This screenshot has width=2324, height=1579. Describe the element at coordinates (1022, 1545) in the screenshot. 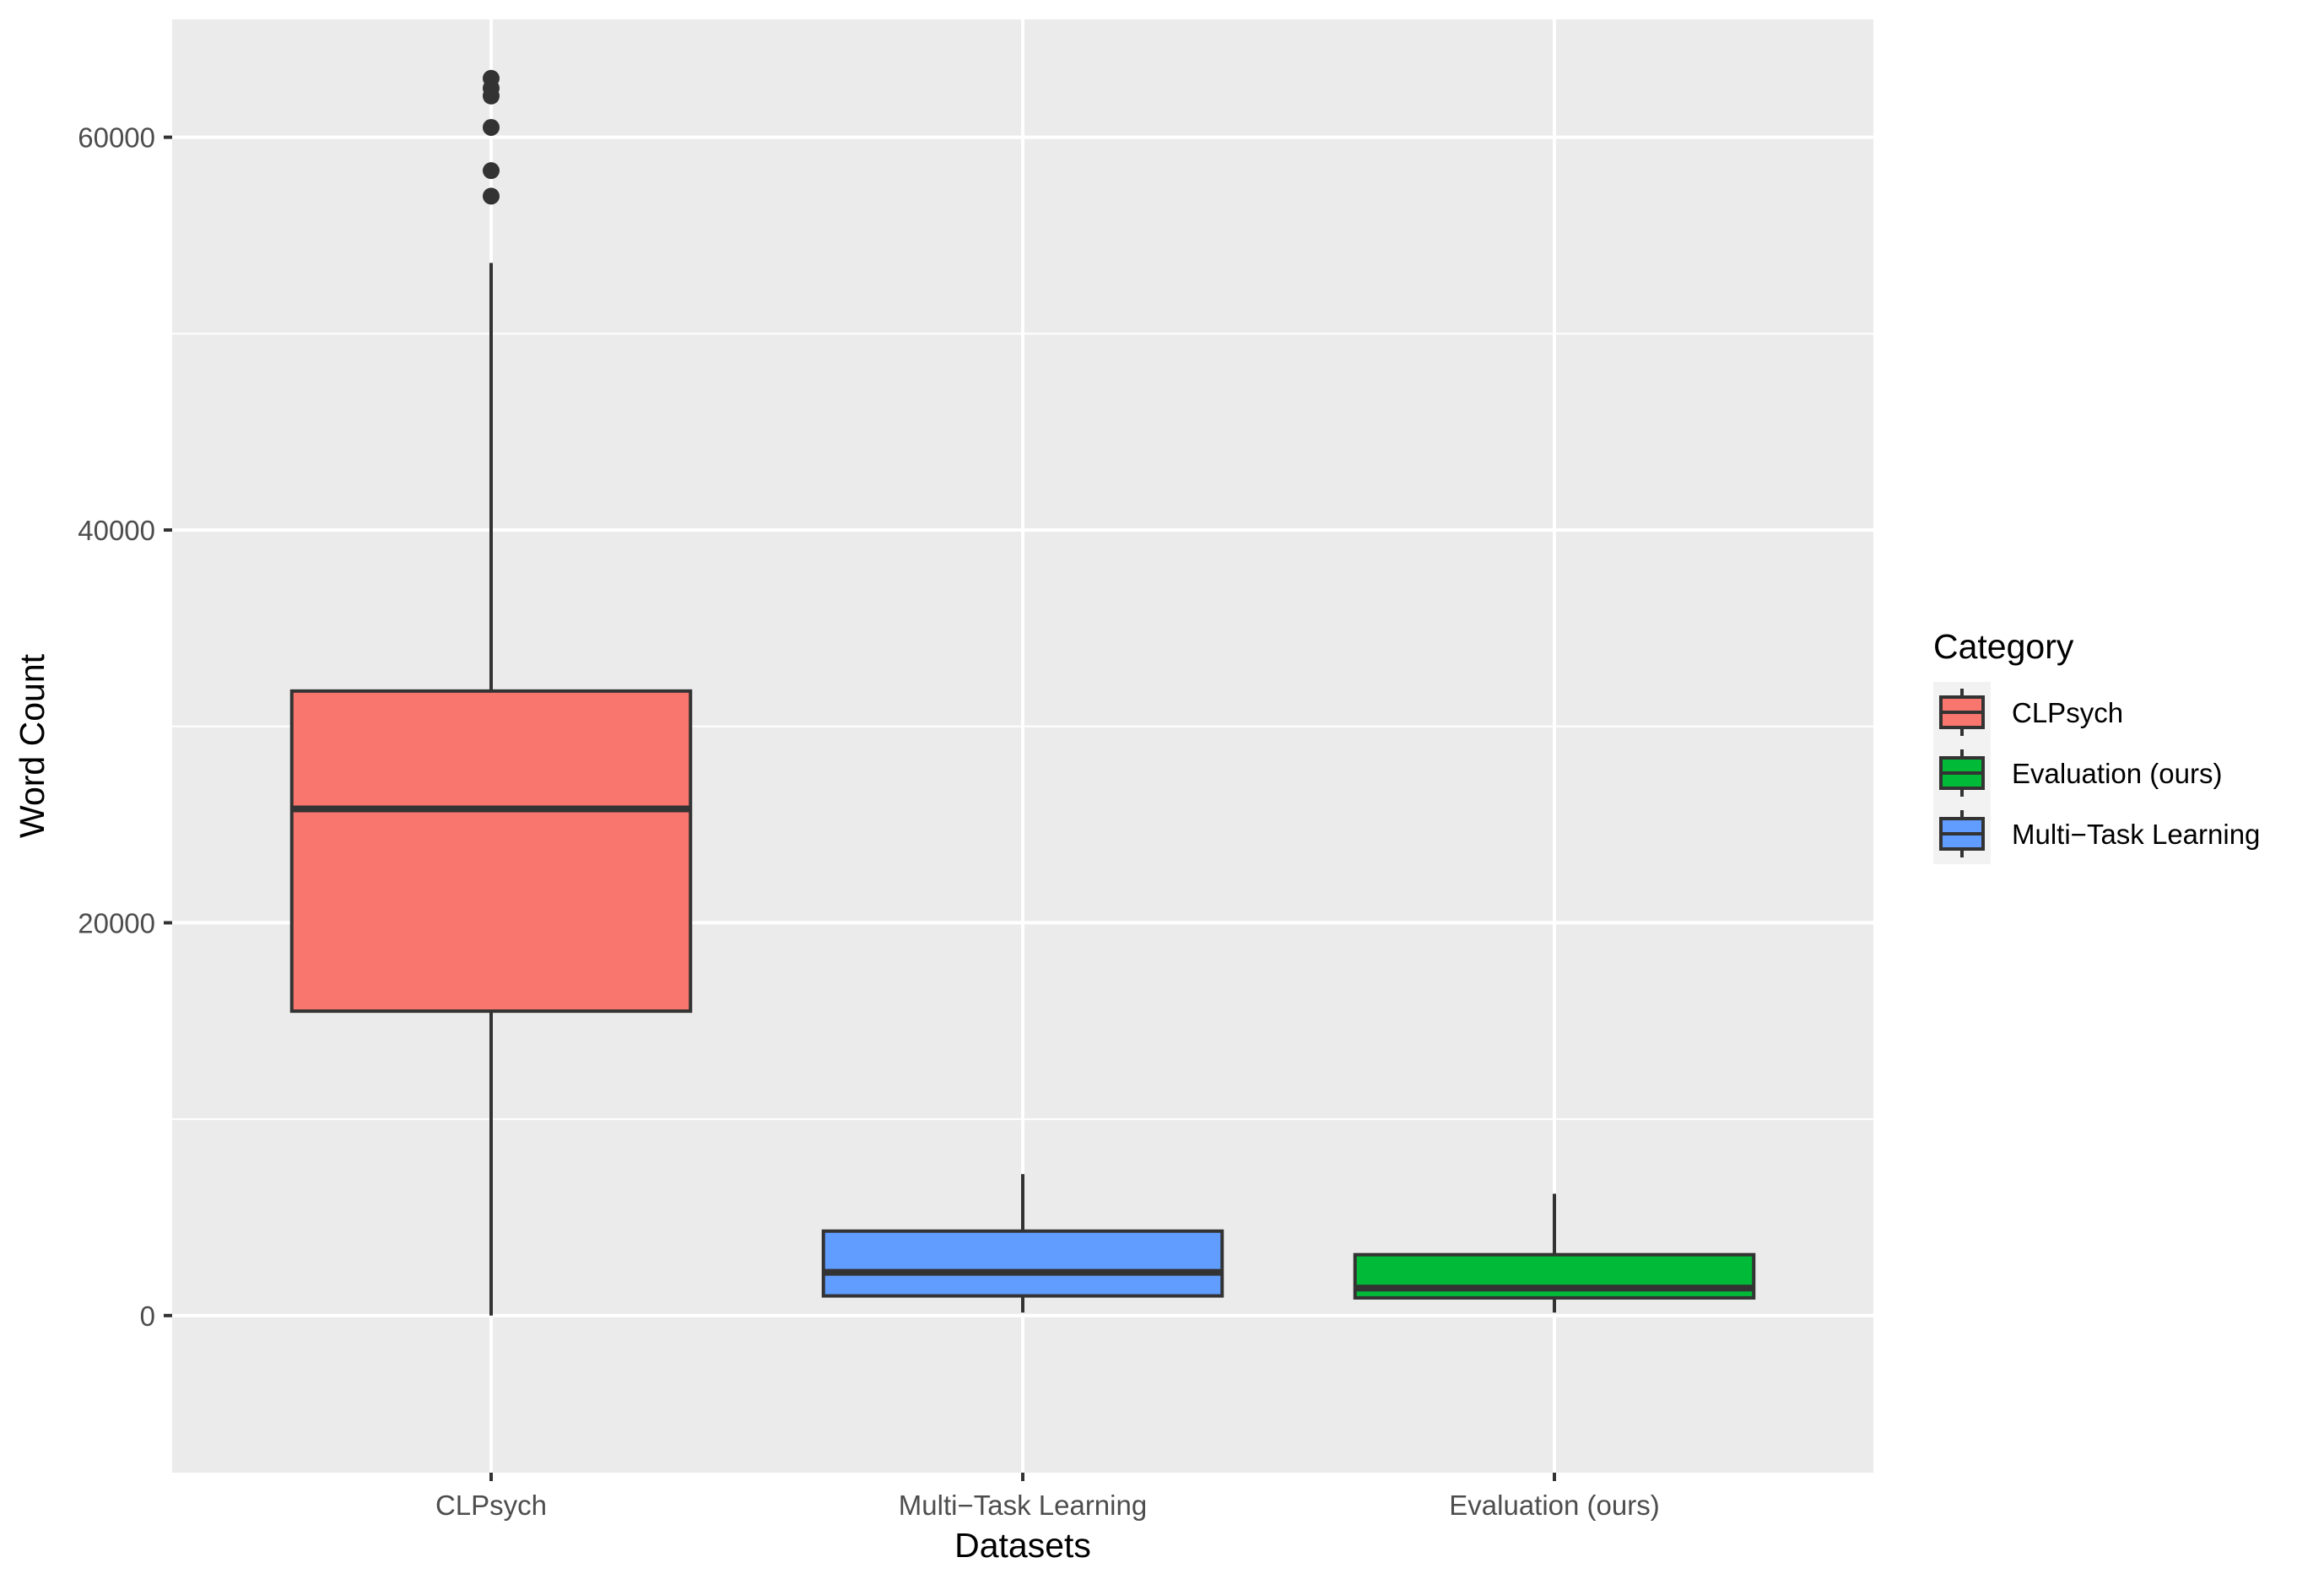

I see `x-axis-title: Datasets` at that location.